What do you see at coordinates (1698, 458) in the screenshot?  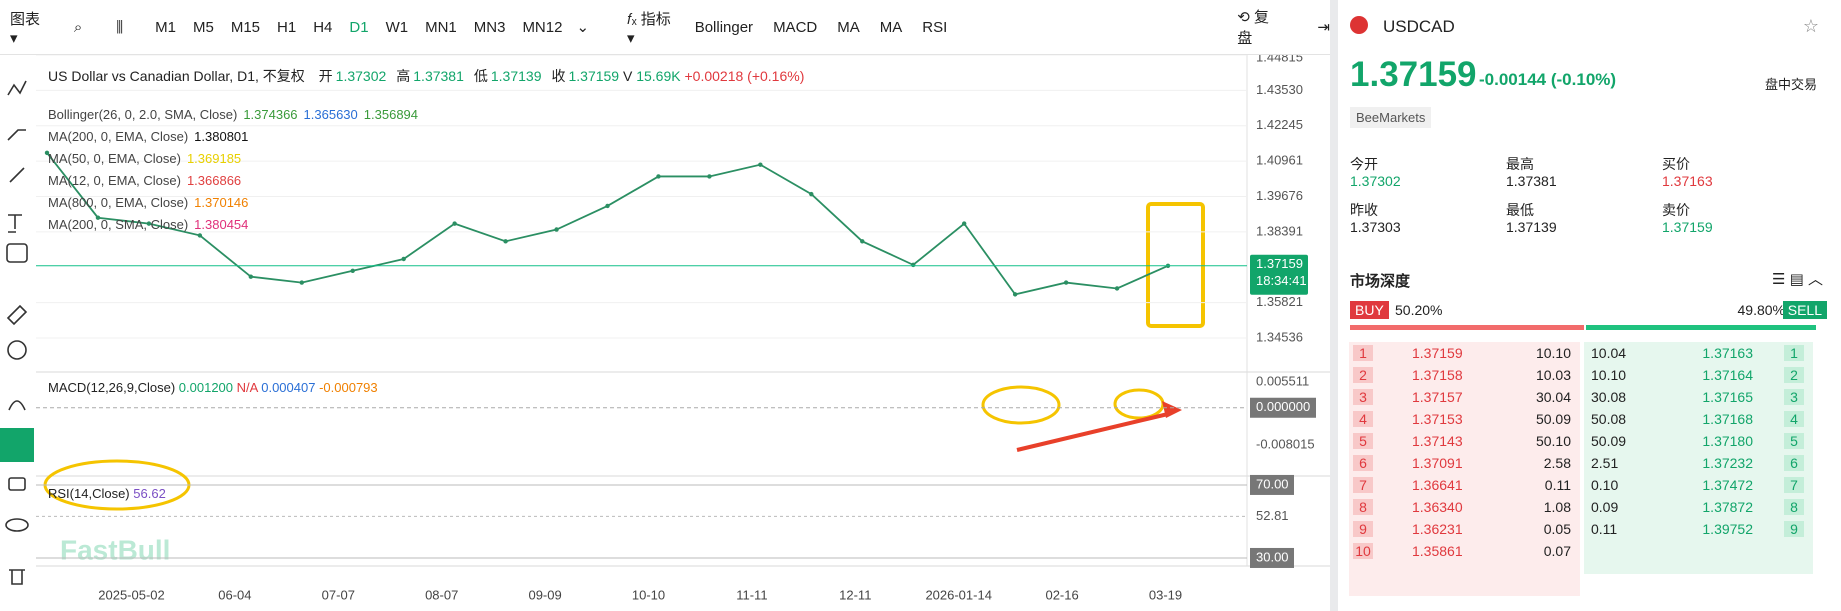 I see `ask-background` at bounding box center [1698, 458].